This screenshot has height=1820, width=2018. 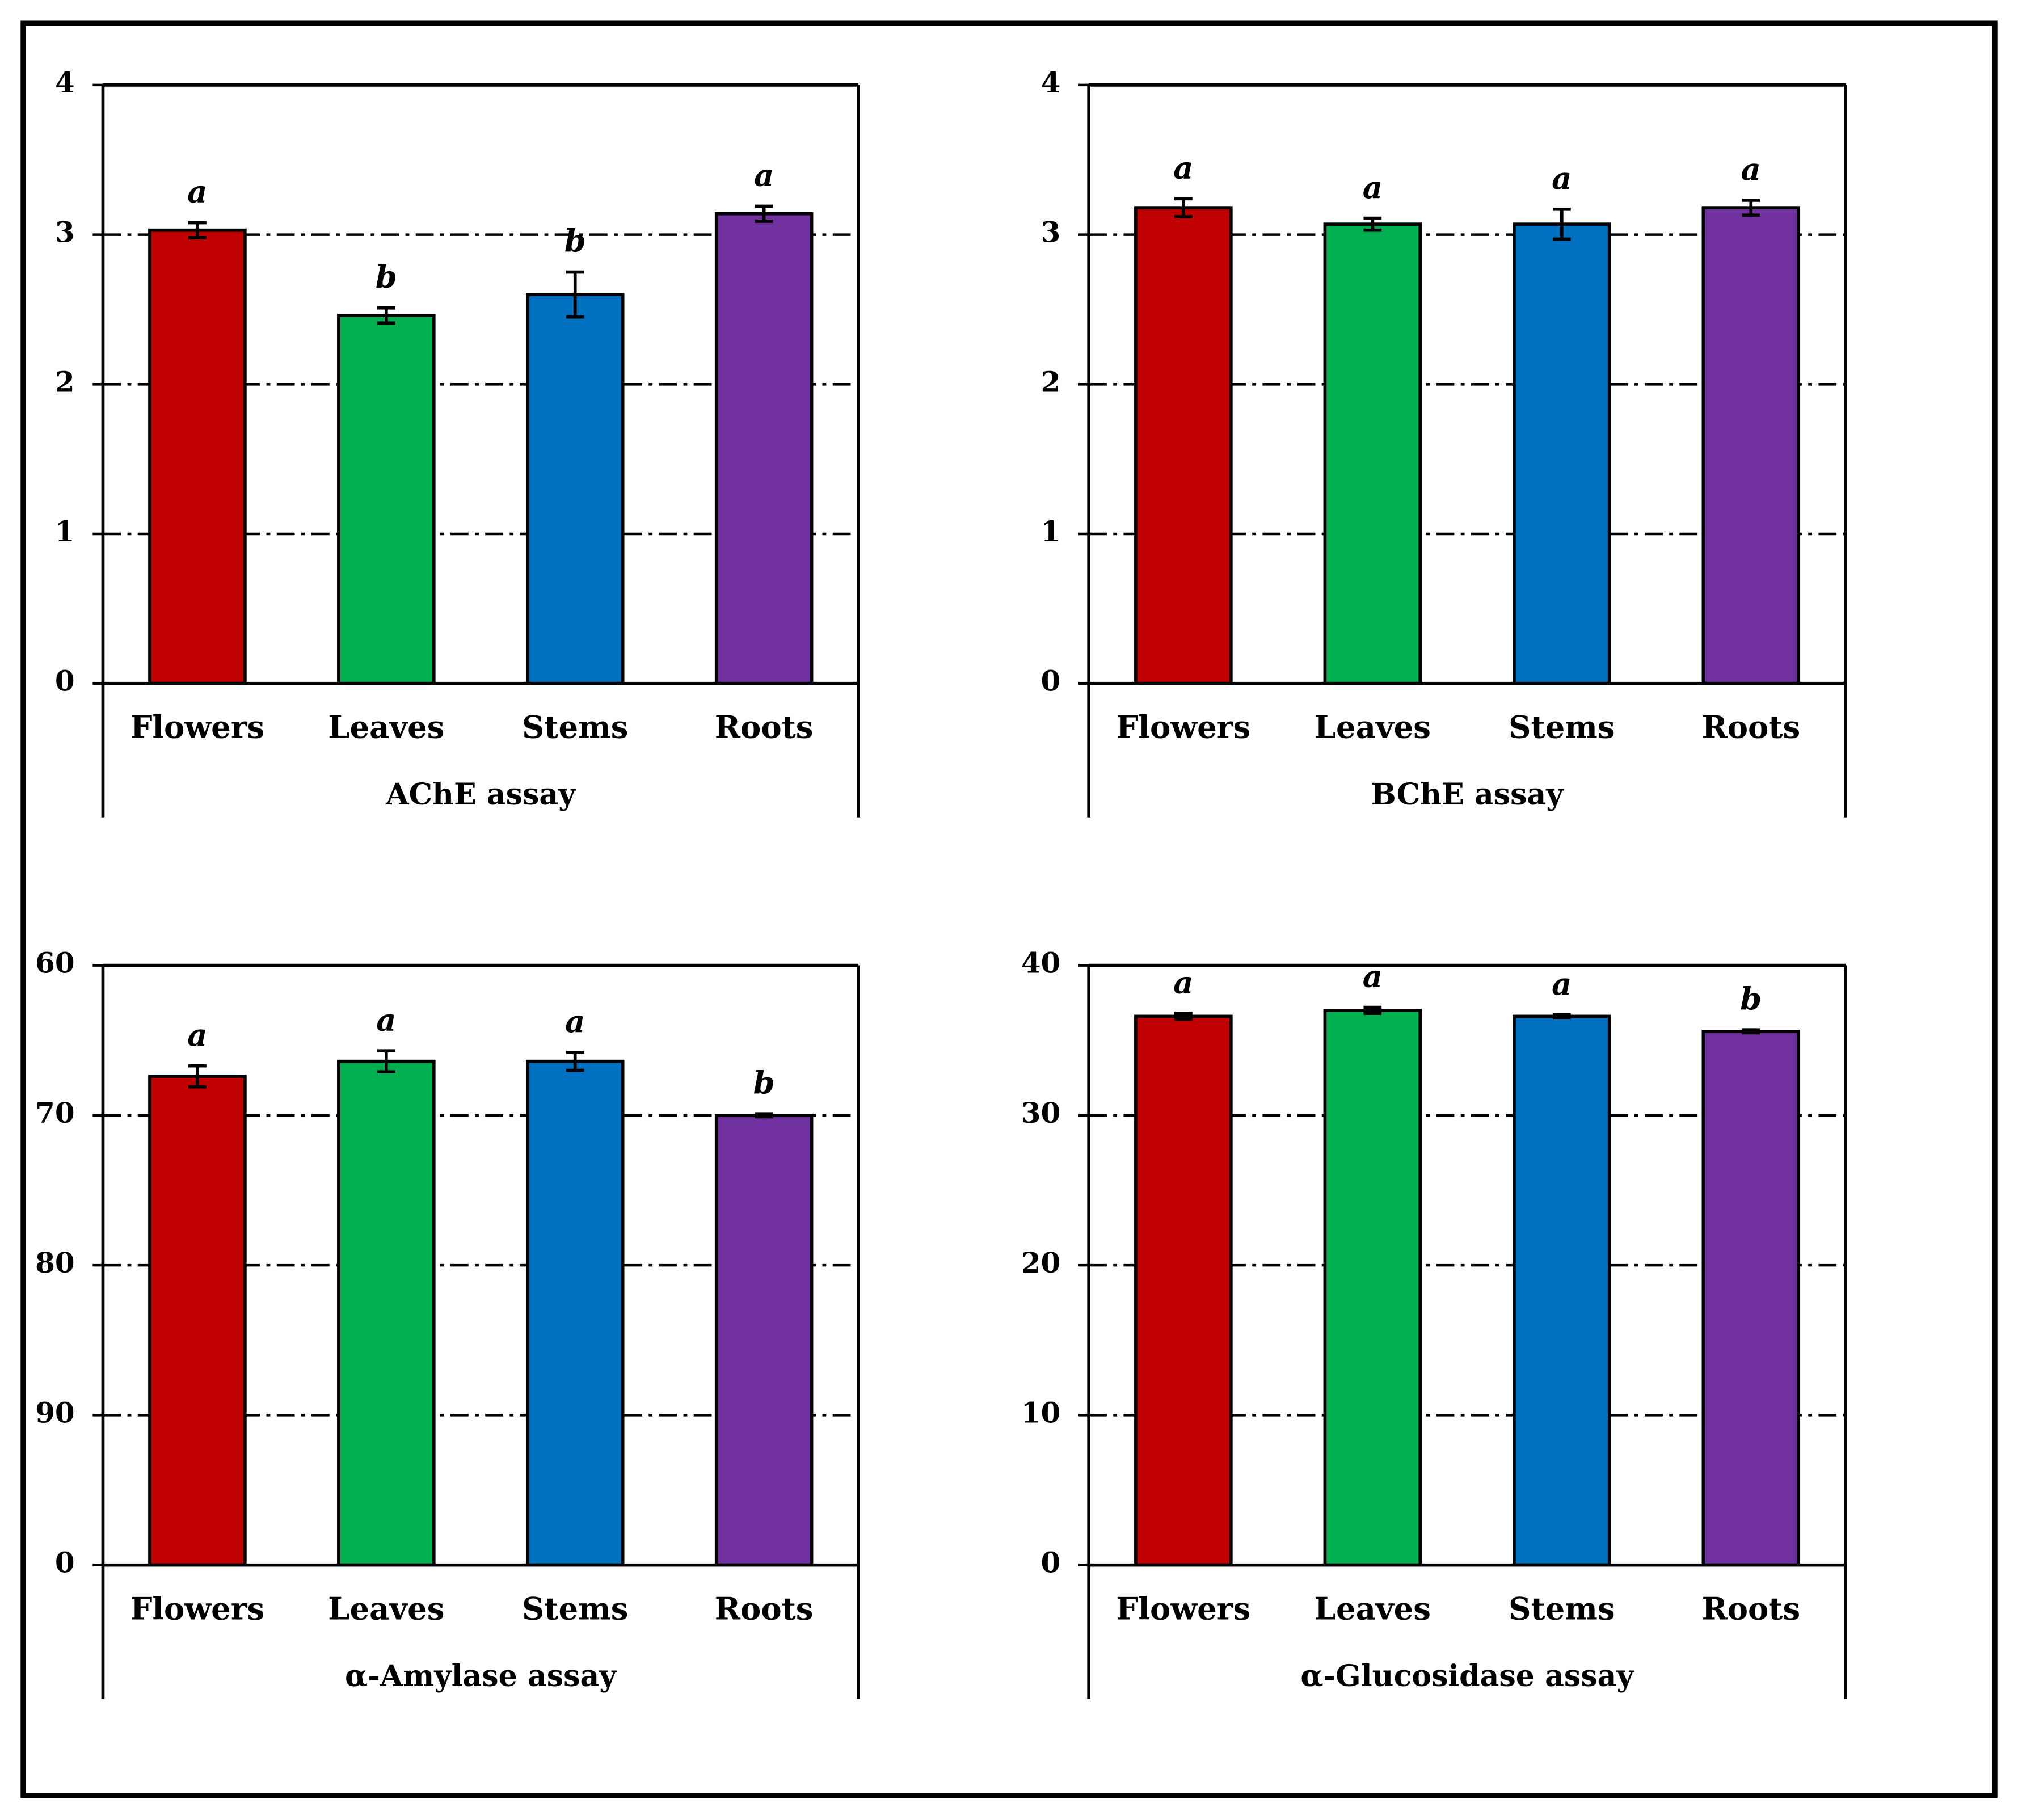 I want to click on y-tick-label: 80, so click(x=54, y=1262).